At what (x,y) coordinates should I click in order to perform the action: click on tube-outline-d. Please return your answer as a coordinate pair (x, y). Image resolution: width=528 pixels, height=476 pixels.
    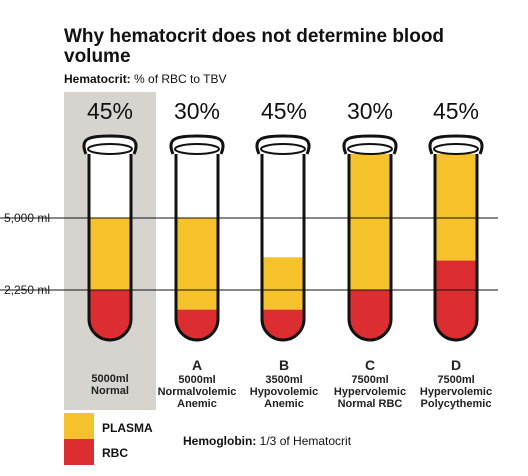
    Looking at the image, I should click on (456, 247).